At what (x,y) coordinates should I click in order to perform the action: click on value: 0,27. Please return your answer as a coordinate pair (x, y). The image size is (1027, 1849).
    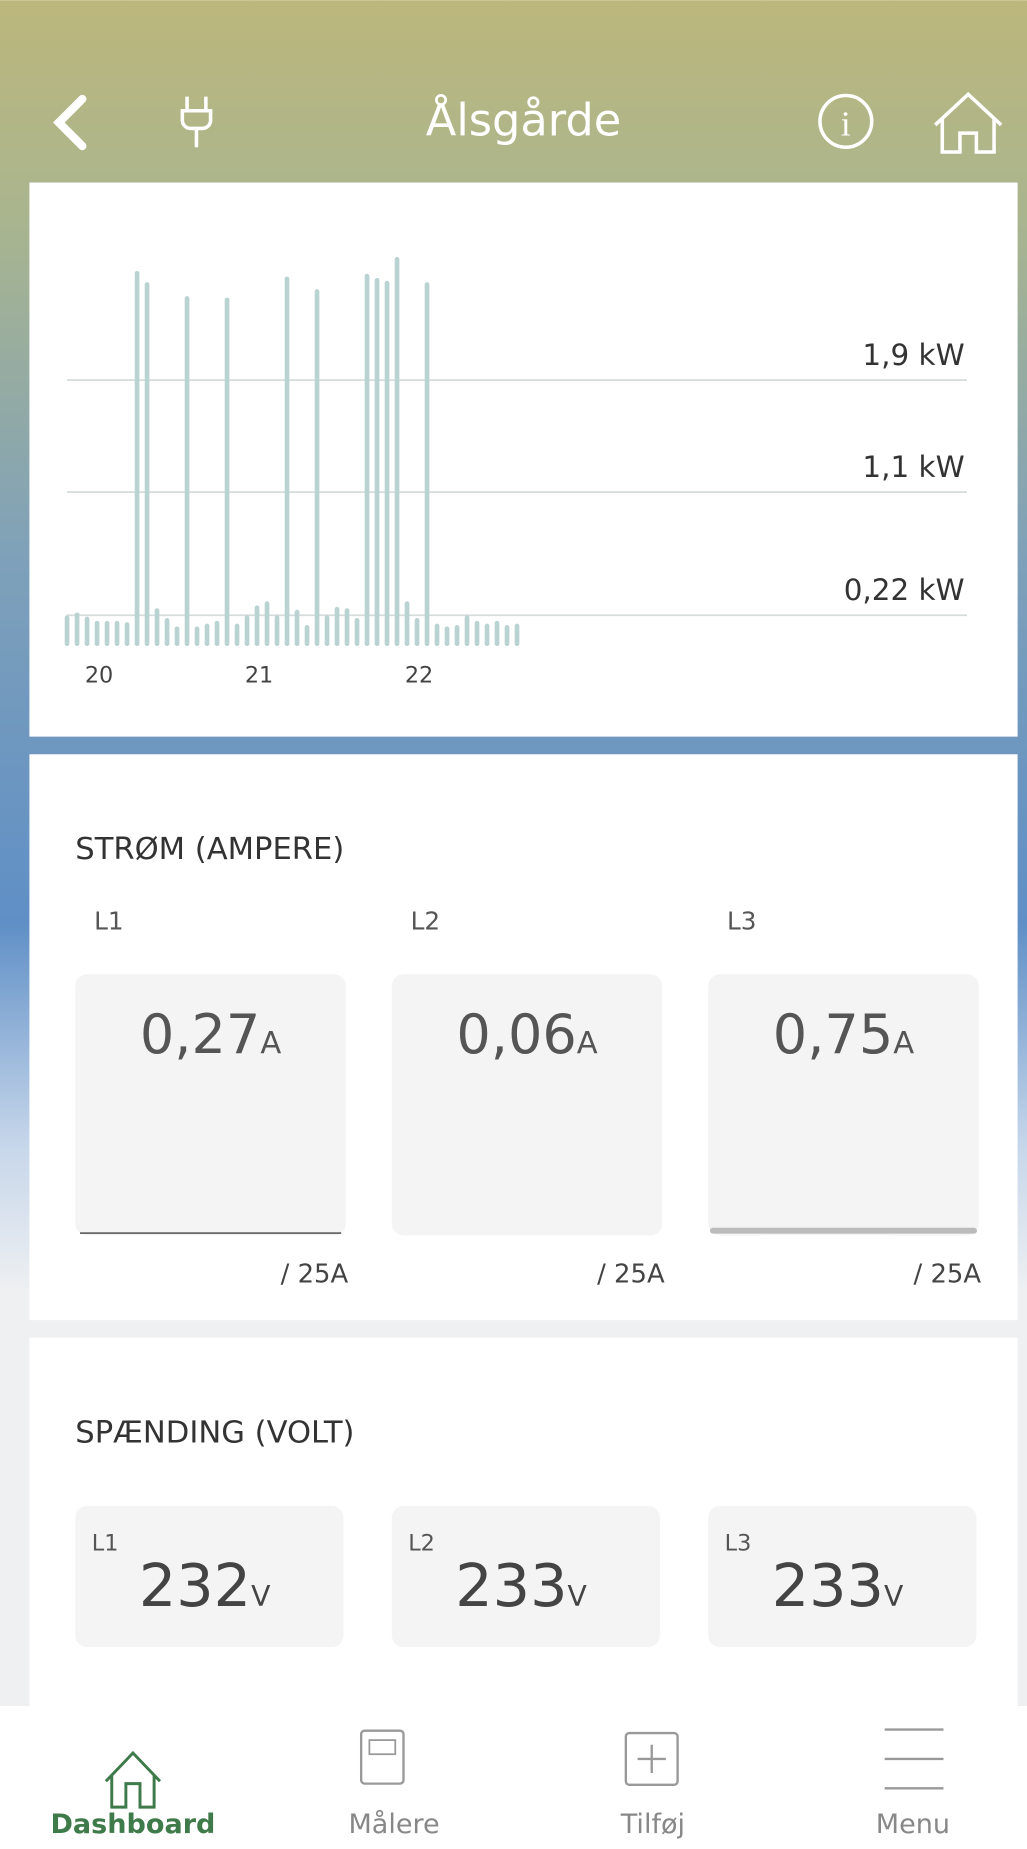
    Looking at the image, I should click on (200, 1034).